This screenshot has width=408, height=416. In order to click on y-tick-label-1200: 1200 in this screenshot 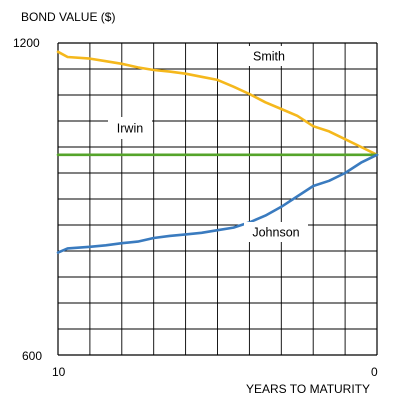, I will do `click(26, 43)`.